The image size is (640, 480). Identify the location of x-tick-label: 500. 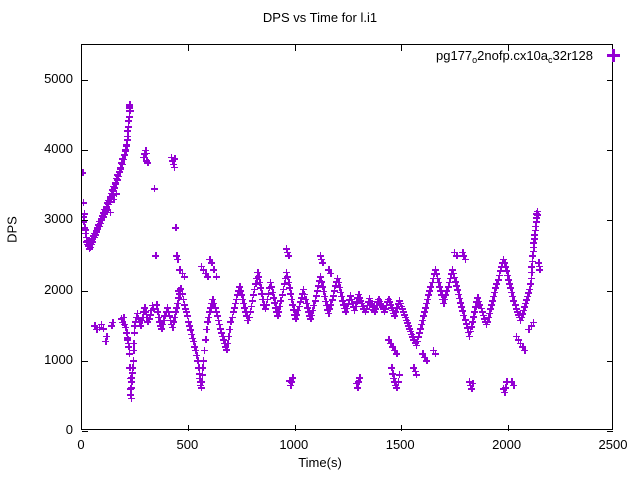
(187, 444).